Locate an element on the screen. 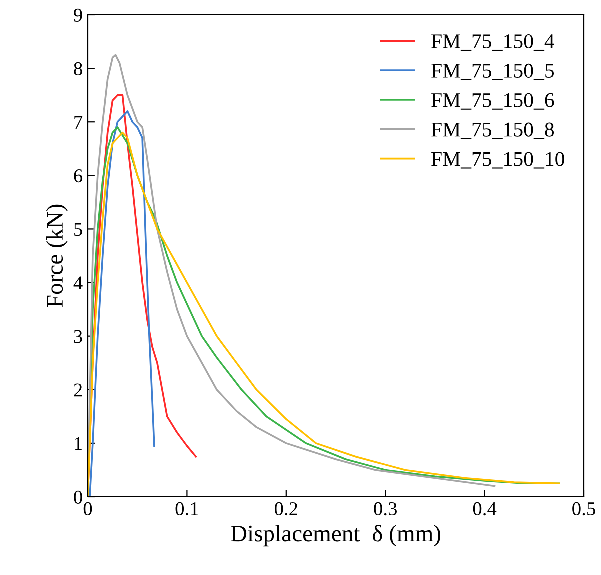 The image size is (601, 575). legend-label: FM_75_150_8 is located at coordinates (493, 131).